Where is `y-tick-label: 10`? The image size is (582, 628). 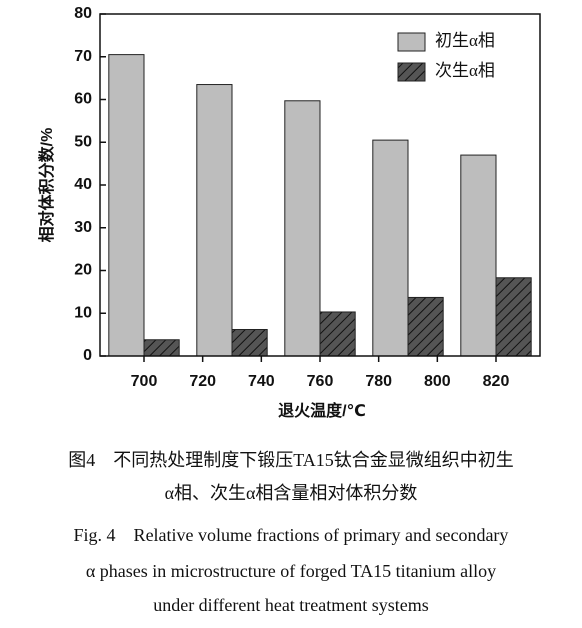
y-tick-label: 10 is located at coordinates (83, 312).